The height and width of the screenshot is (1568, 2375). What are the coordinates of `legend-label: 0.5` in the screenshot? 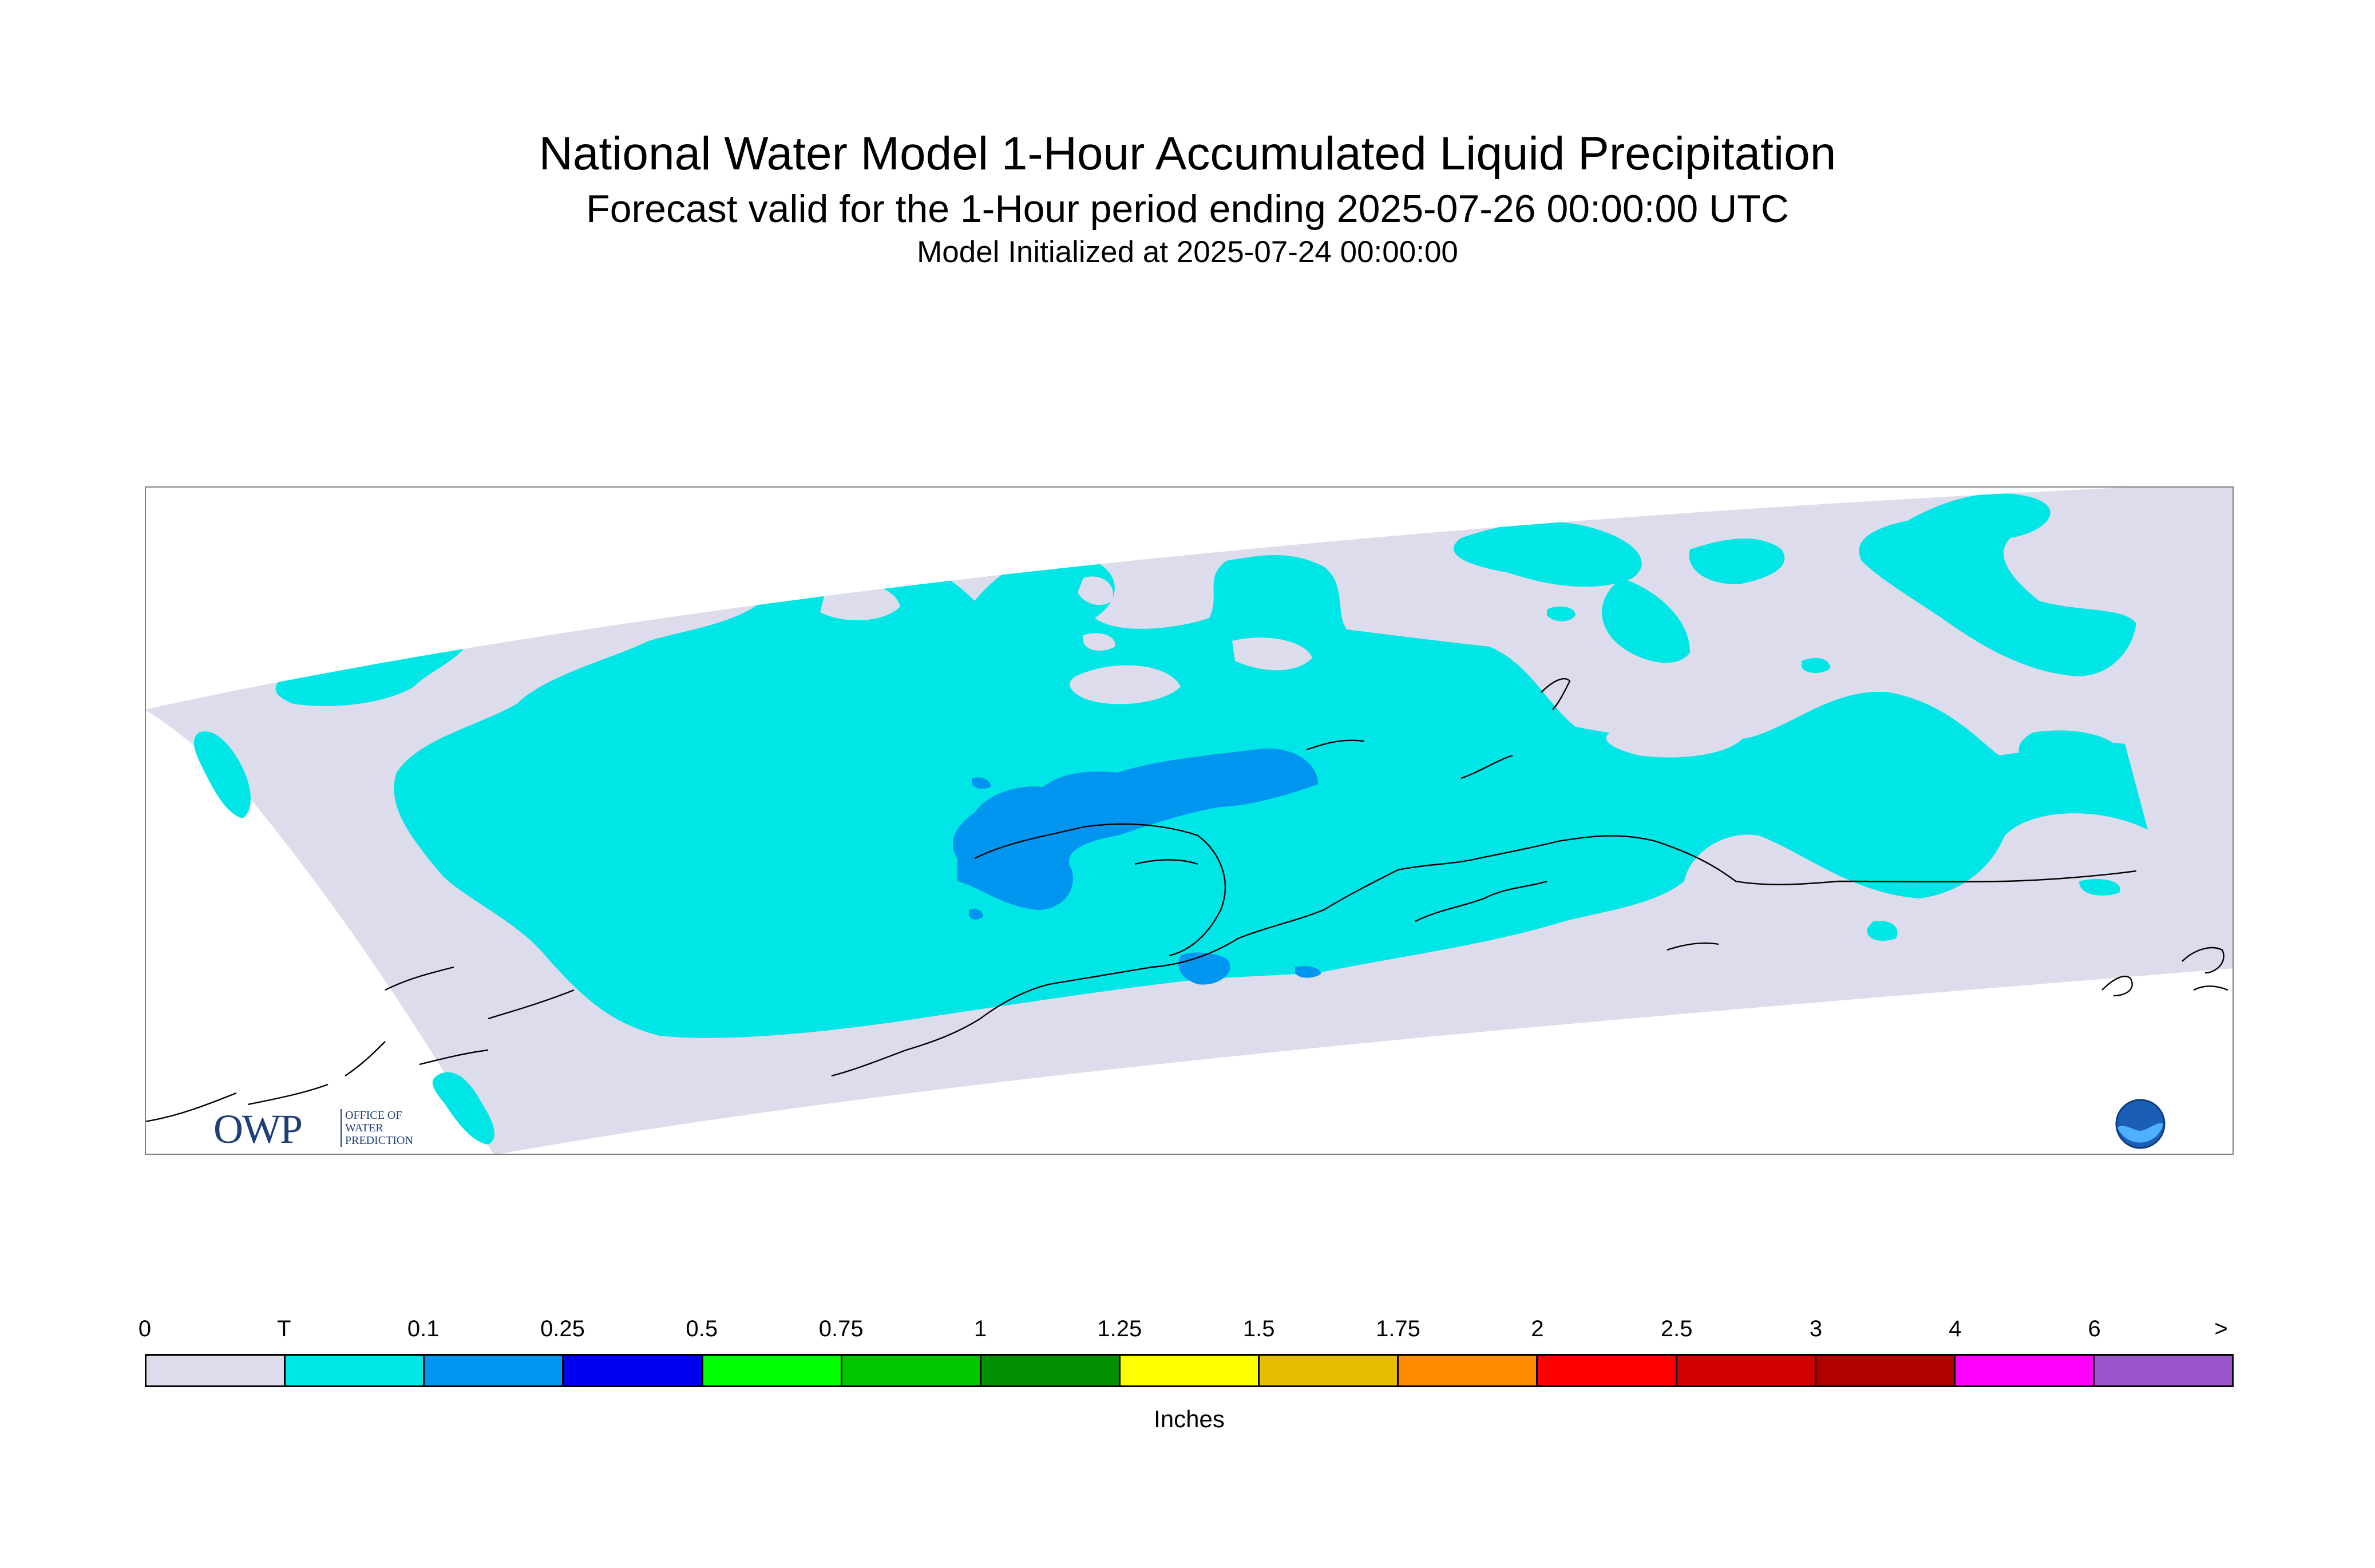 It's located at (702, 1328).